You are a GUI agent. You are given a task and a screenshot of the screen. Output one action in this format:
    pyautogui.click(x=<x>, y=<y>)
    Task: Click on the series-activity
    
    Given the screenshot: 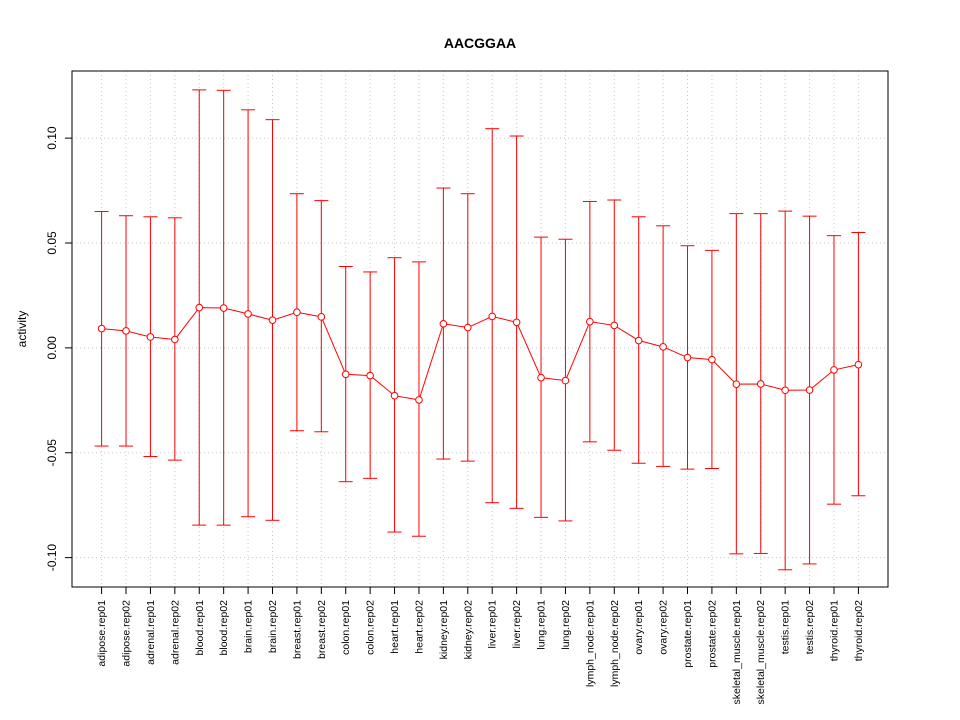 What is the action you would take?
    pyautogui.click(x=480, y=353)
    